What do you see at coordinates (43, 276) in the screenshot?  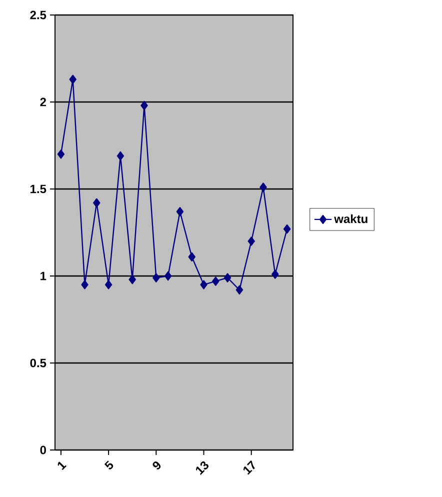 I see `y-tick-label: 1` at bounding box center [43, 276].